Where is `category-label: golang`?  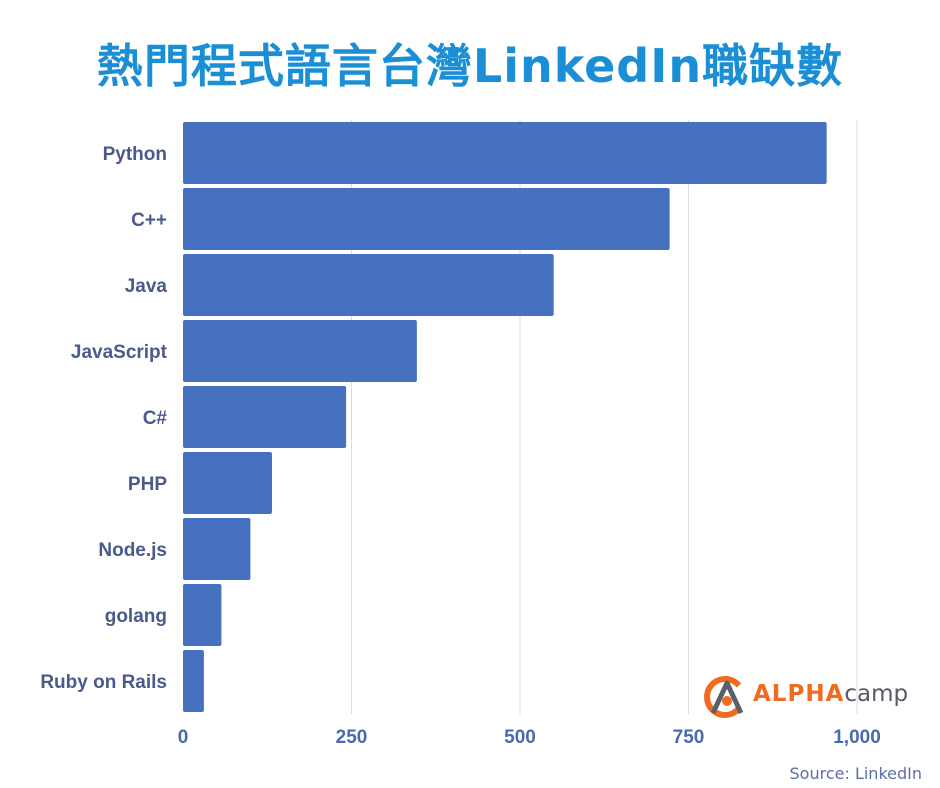 category-label: golang is located at coordinates (136, 616).